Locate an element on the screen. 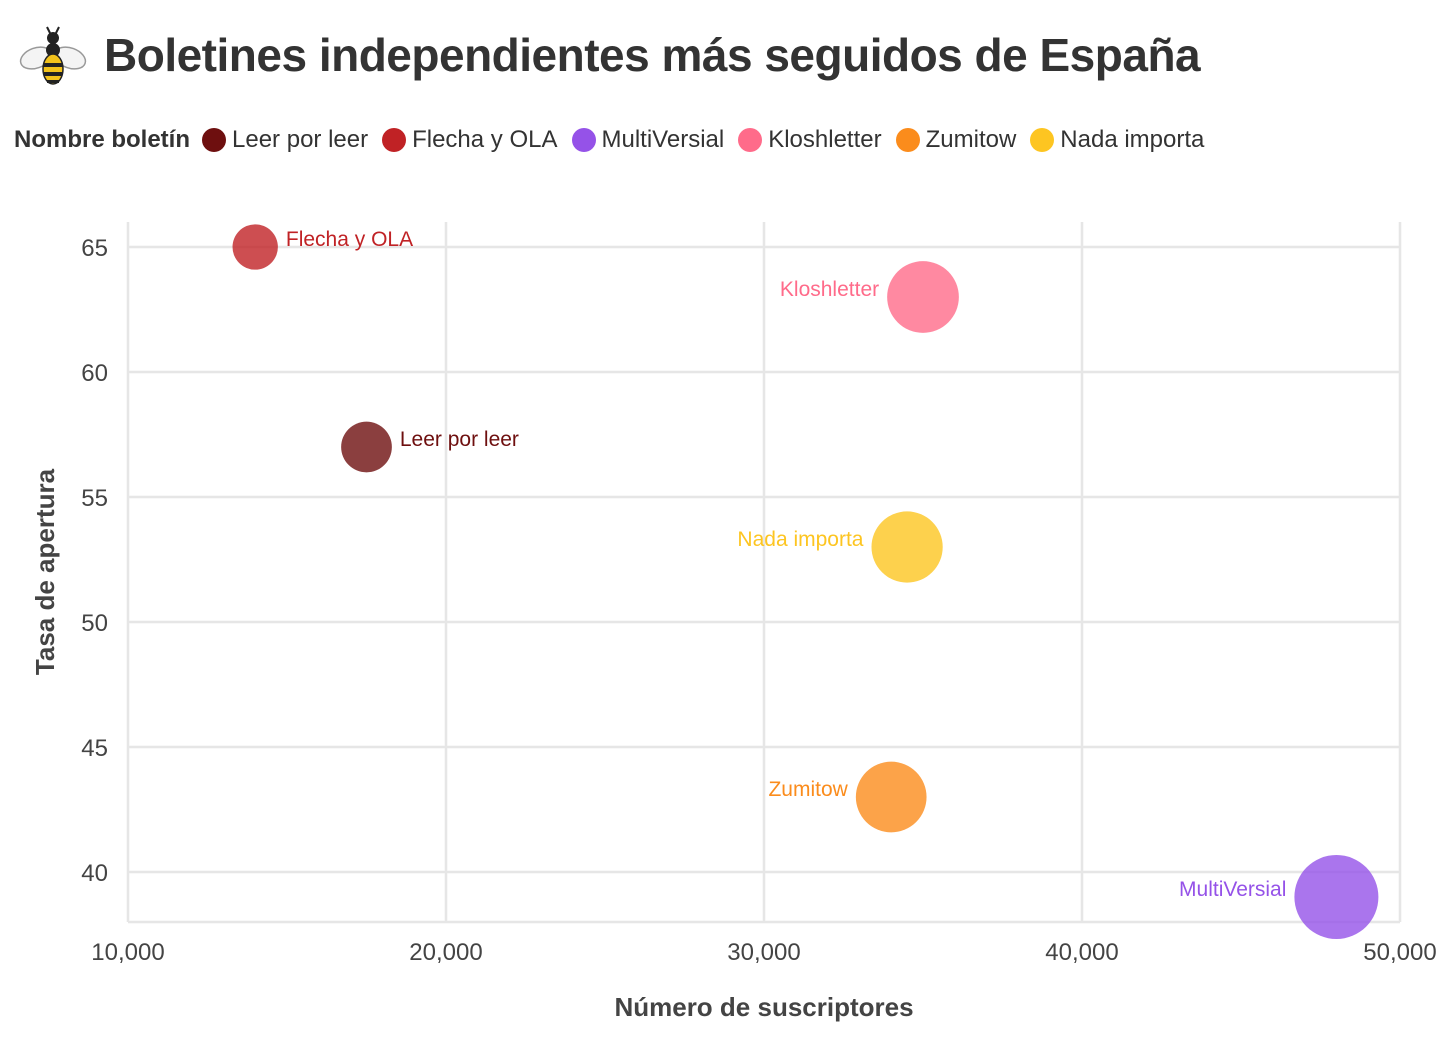 The width and height of the screenshot is (1456, 1054). legend-item-nada-importa: Nada importa is located at coordinates (1117, 140).